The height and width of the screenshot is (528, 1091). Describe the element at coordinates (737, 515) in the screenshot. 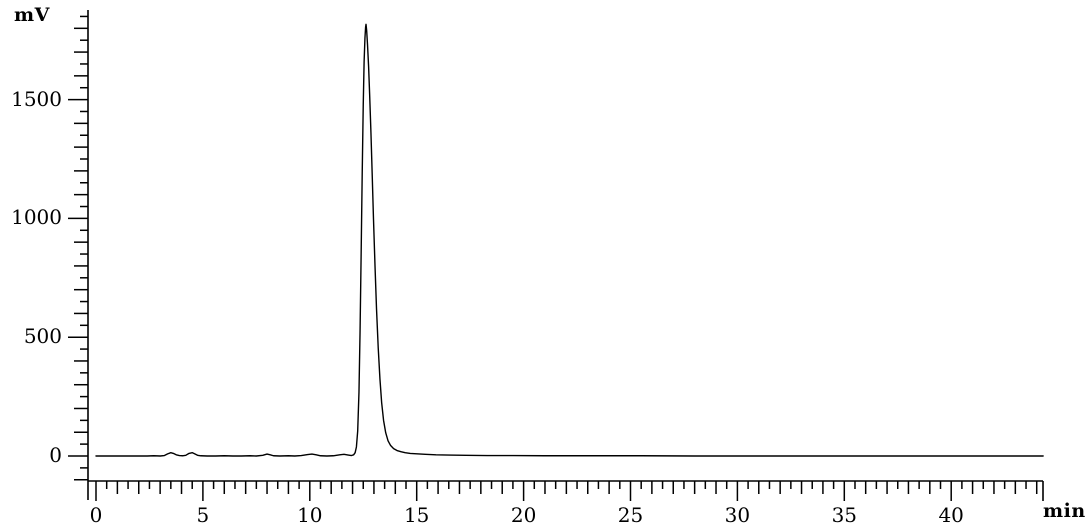

I see `x-axis-tick-label: 30` at that location.